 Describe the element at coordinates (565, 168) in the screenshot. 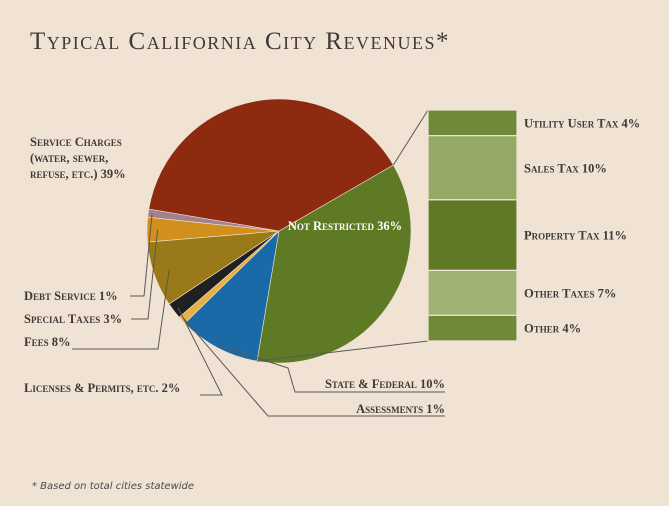

I see `breakdown-label-sales-tax: Sales Tax 10%` at that location.